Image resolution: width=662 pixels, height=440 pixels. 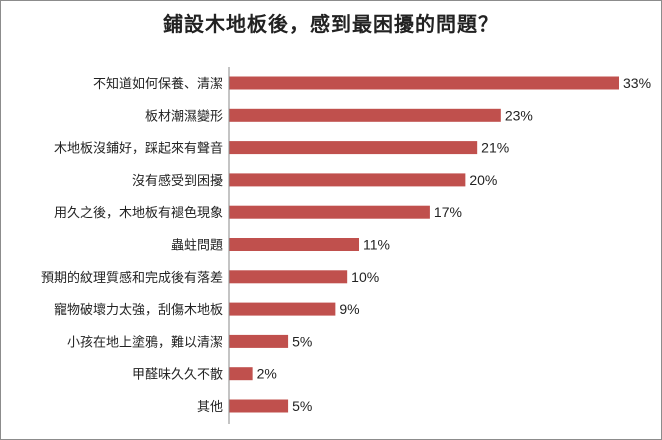 I want to click on value-label: 9%, so click(x=349, y=309).